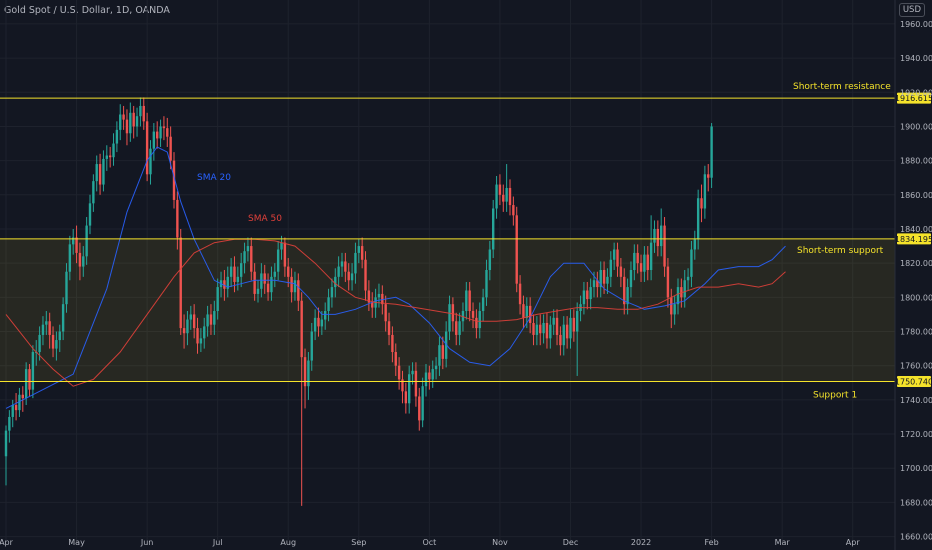 The height and width of the screenshot is (550, 932). Describe the element at coordinates (916, 24) in the screenshot. I see `y-tick-label: 1960.000` at that location.